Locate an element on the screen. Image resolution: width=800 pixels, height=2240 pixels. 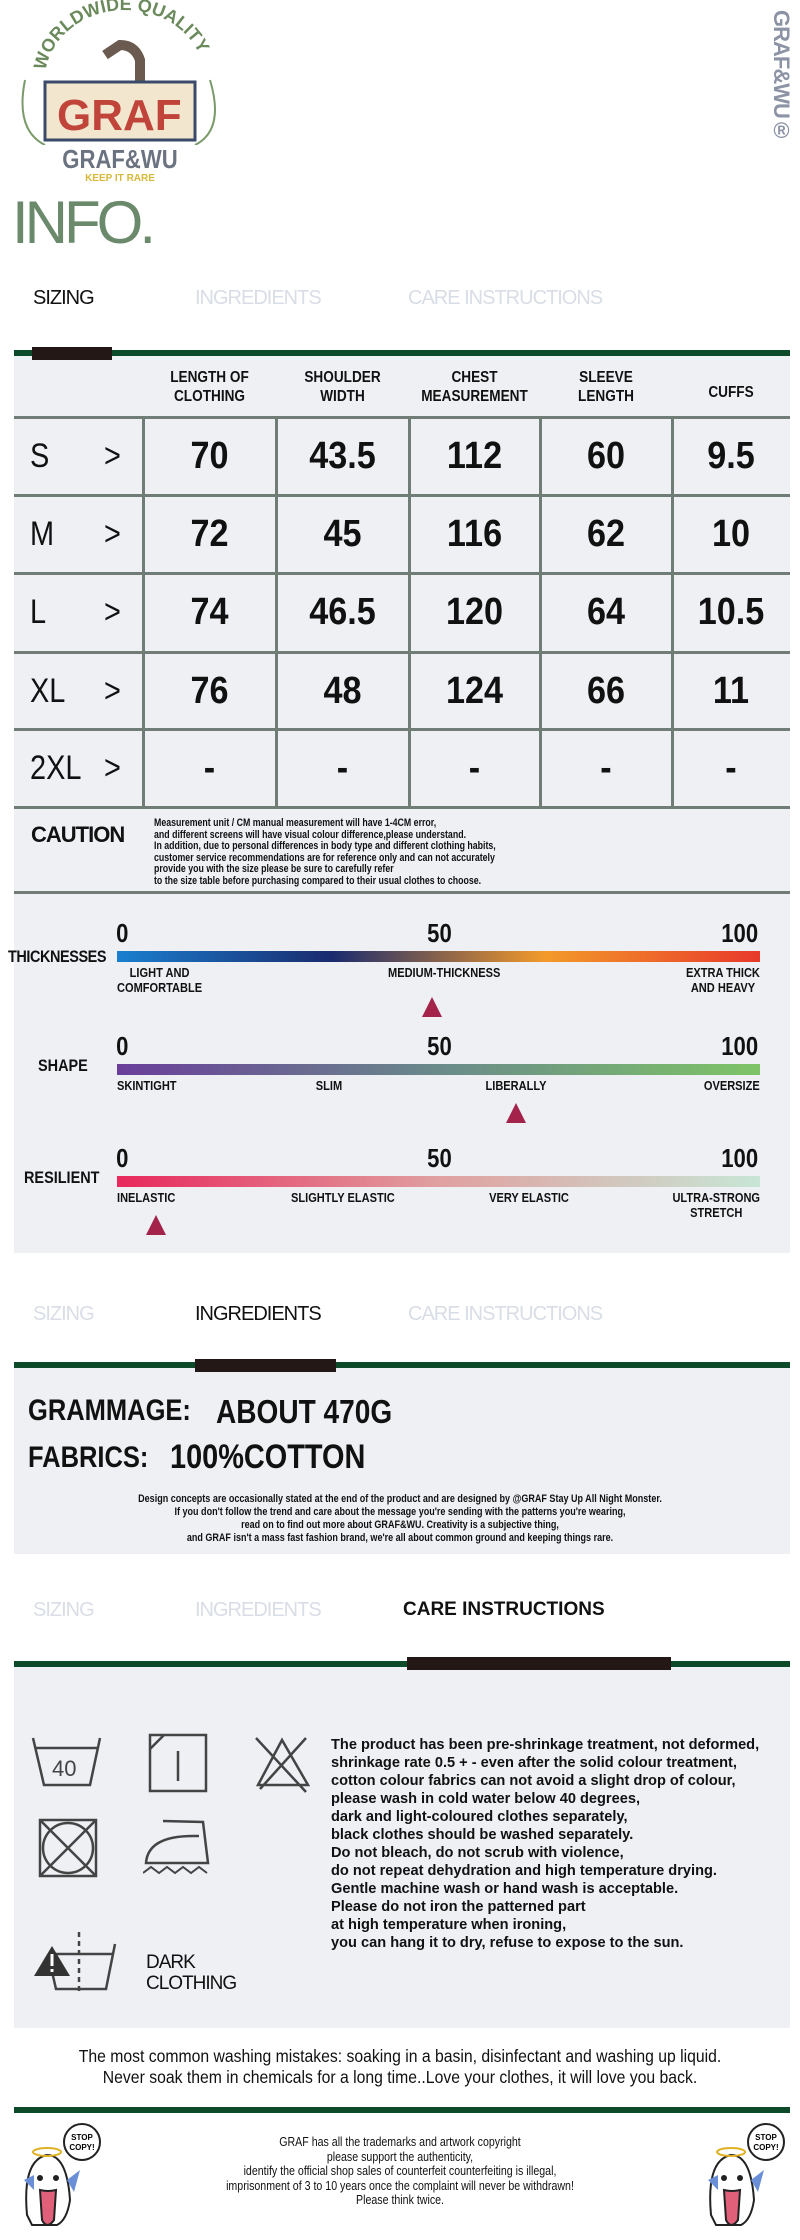
scale-label: LIBERALLY is located at coordinates (516, 1085).